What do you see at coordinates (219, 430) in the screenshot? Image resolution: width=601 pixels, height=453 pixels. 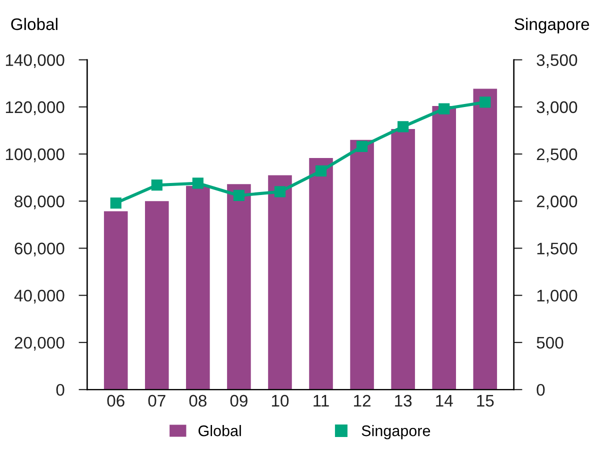 I see `legend-label: Global` at bounding box center [219, 430].